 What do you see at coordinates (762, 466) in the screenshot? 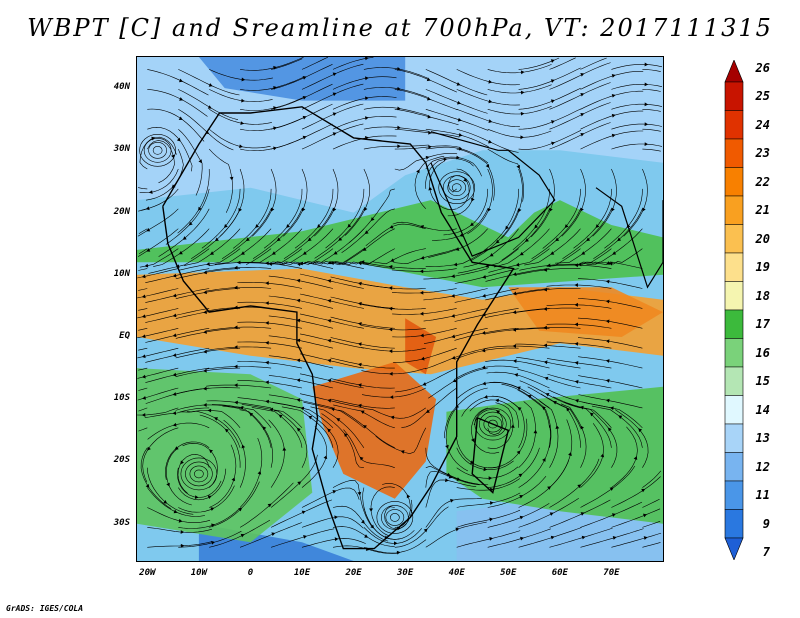
I see `colorbar-level-label: 12` at bounding box center [762, 466].